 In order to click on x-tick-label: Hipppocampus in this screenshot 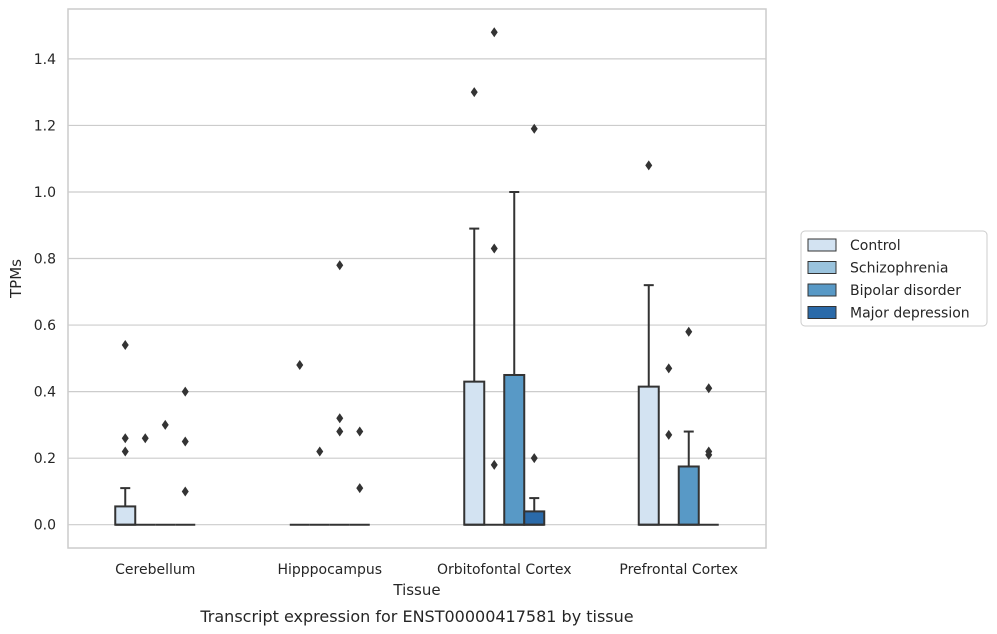, I will do `click(329, 570)`.